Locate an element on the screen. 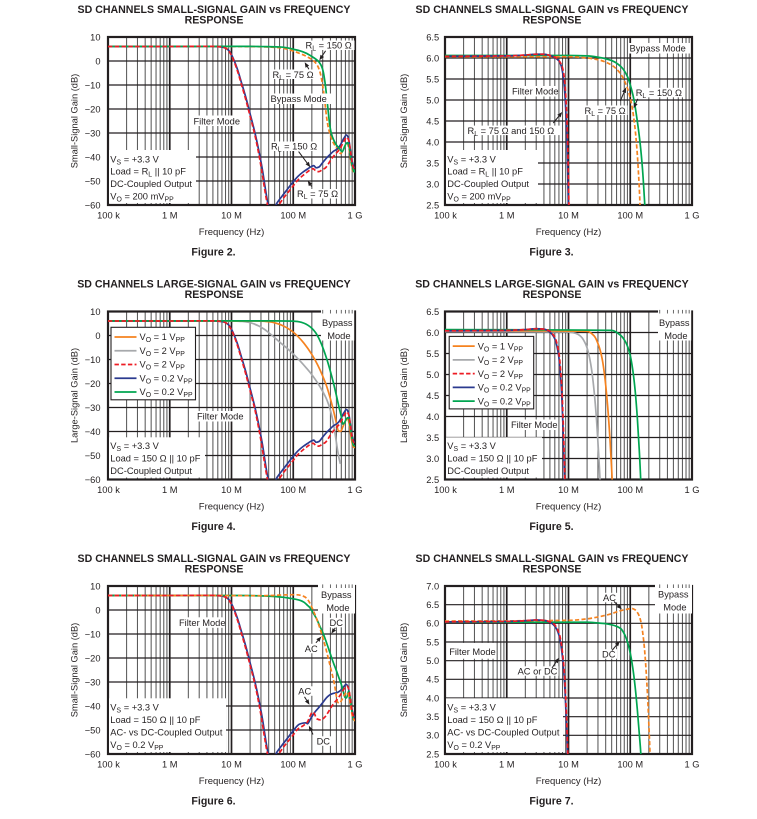  svg-text: RL​ = 75 Ω is located at coordinates (293, 76).